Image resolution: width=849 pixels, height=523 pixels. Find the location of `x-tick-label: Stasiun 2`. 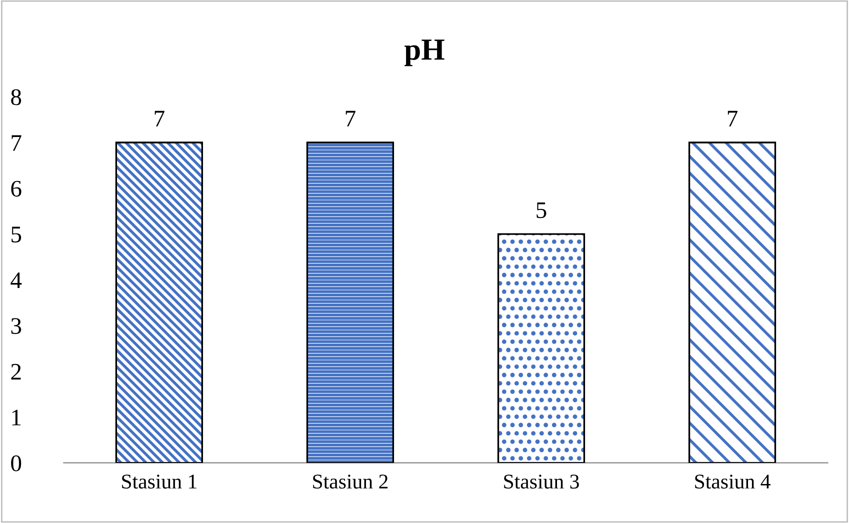

x-tick-label: Stasiun 2 is located at coordinates (350, 481).